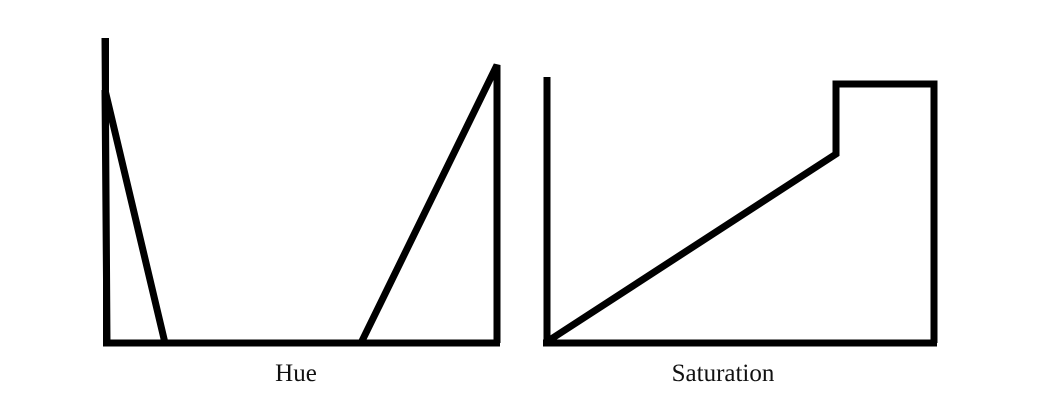 This screenshot has width=1050, height=419. What do you see at coordinates (723, 373) in the screenshot?
I see `saturation-caption: Saturation` at bounding box center [723, 373].